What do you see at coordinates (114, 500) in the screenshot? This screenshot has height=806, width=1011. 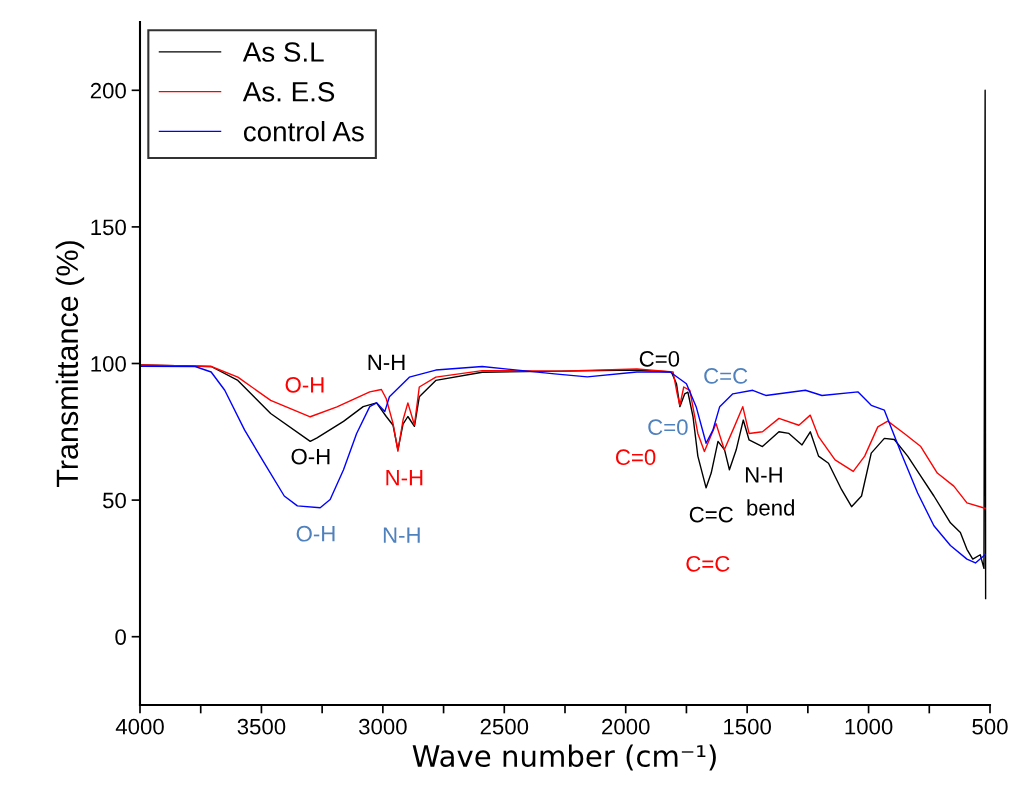 I see `y-tick-label: 50` at bounding box center [114, 500].